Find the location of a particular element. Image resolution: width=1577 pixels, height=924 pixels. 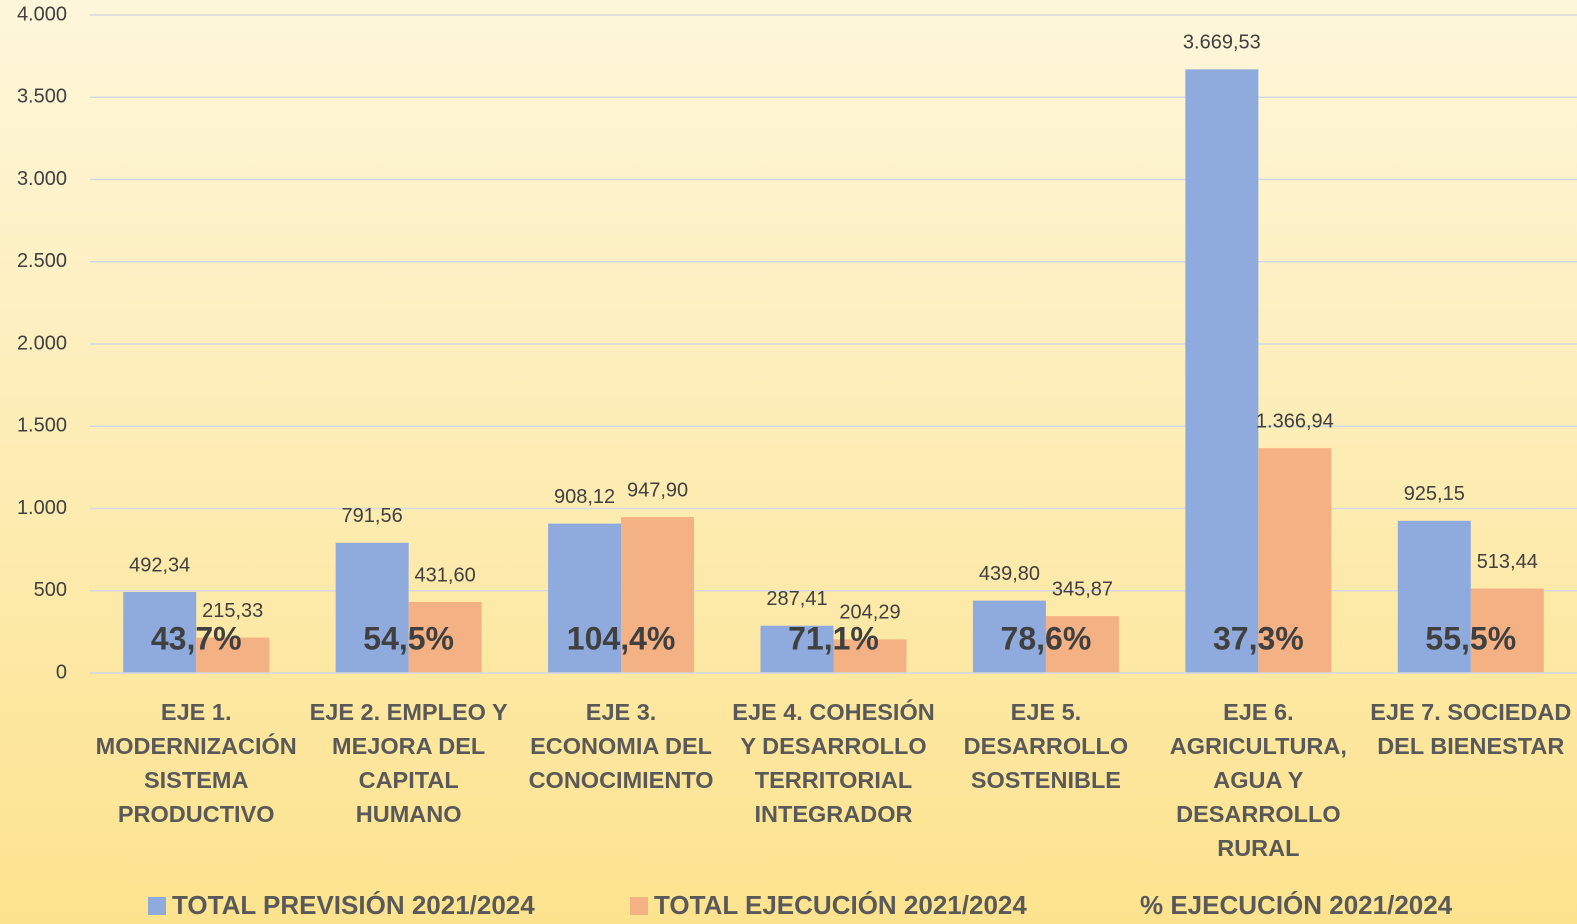

value-label: 947,90 is located at coordinates (657, 490).